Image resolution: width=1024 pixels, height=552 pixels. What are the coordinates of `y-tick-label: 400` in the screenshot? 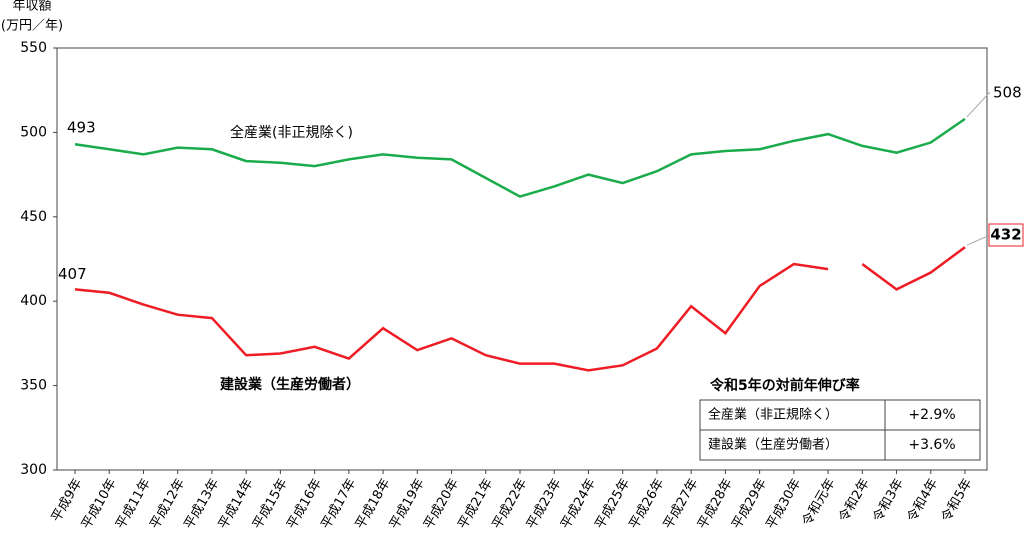 It's located at (33, 301).